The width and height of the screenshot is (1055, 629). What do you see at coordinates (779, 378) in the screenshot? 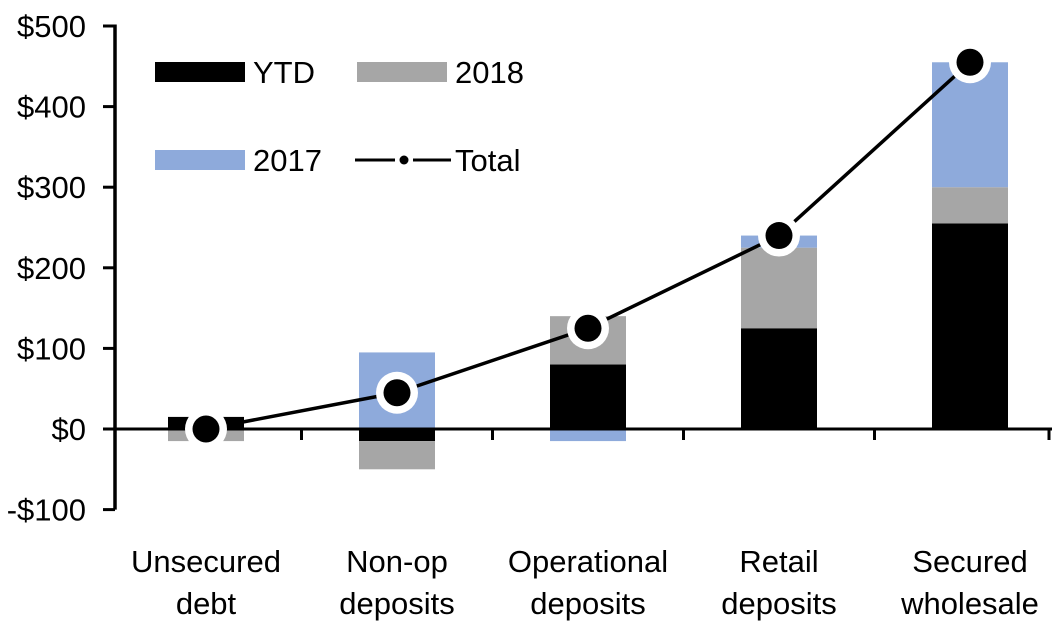
I see `bar-segment-ytd-retail-deposits` at bounding box center [779, 378].